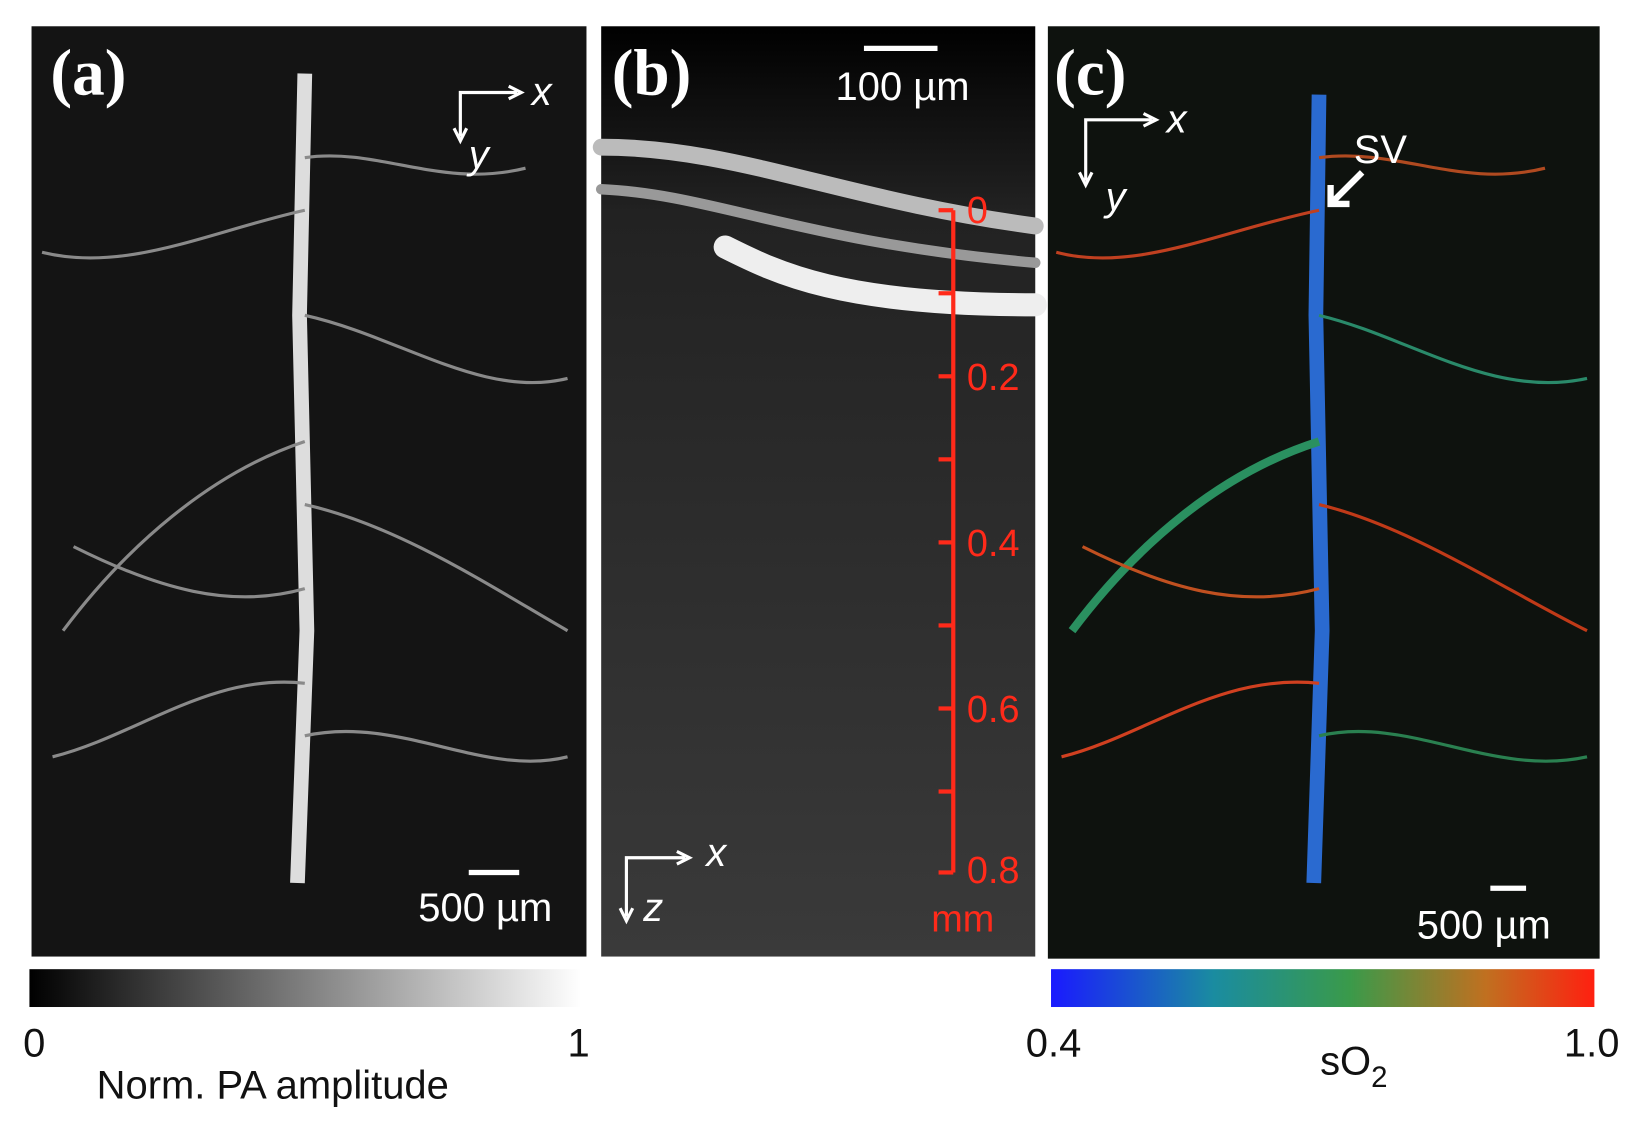  I want to click on axis-label: z, so click(652, 908).